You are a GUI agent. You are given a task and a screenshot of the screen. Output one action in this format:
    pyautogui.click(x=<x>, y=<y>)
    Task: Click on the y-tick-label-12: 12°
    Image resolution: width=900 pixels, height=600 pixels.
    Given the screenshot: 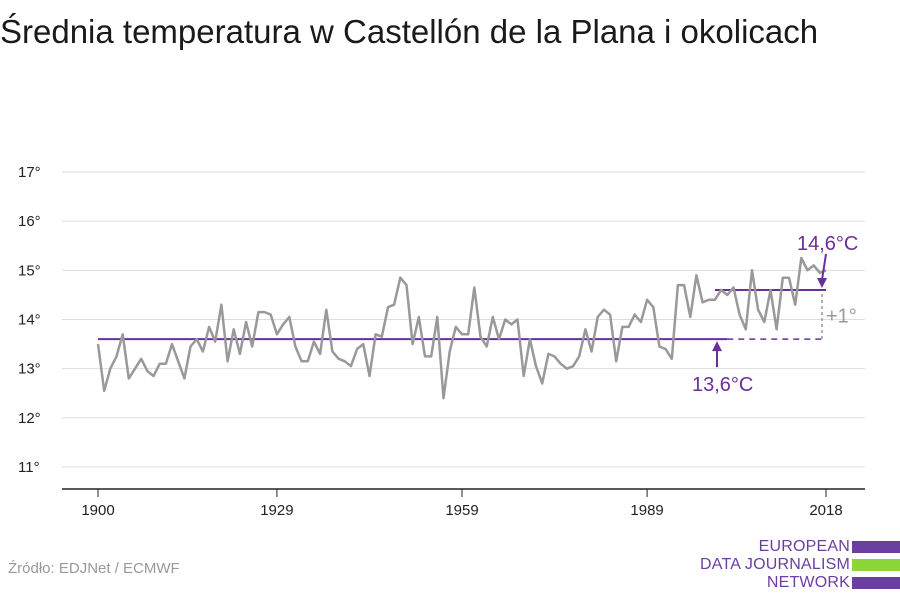 What is the action you would take?
    pyautogui.click(x=29, y=418)
    